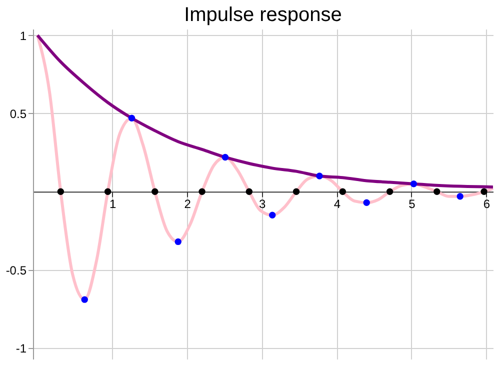 Image resolution: width=500 pixels, height=380 pixels. What do you see at coordinates (21, 349) in the screenshot?
I see `y-tick-label: -1` at bounding box center [21, 349].